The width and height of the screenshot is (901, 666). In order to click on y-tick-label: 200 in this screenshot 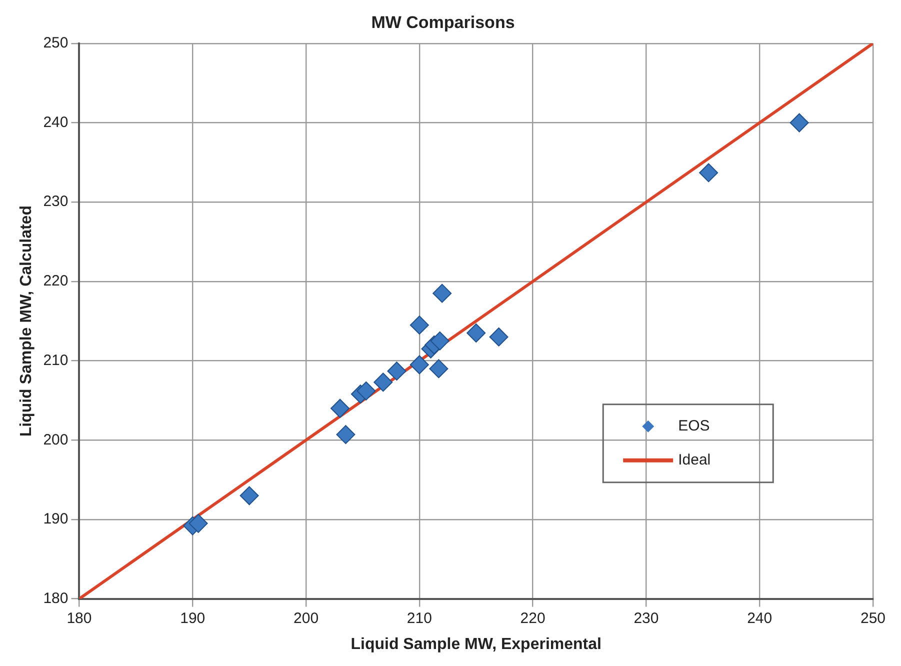, I will do `click(55, 439)`.